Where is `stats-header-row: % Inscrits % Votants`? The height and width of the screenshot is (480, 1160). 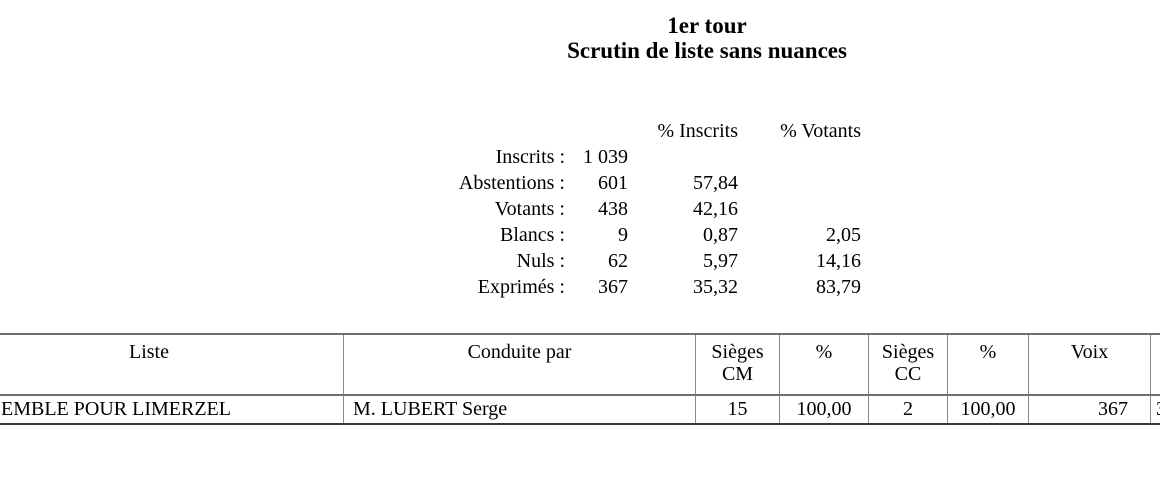
stats-header-row: % Inscrits % Votants is located at coordinates (620, 131).